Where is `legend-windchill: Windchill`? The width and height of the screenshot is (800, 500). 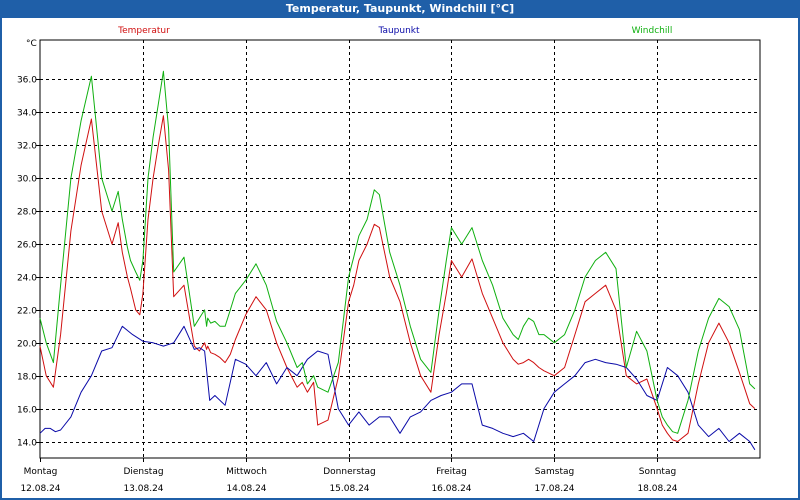
legend-windchill: Windchill is located at coordinates (652, 31).